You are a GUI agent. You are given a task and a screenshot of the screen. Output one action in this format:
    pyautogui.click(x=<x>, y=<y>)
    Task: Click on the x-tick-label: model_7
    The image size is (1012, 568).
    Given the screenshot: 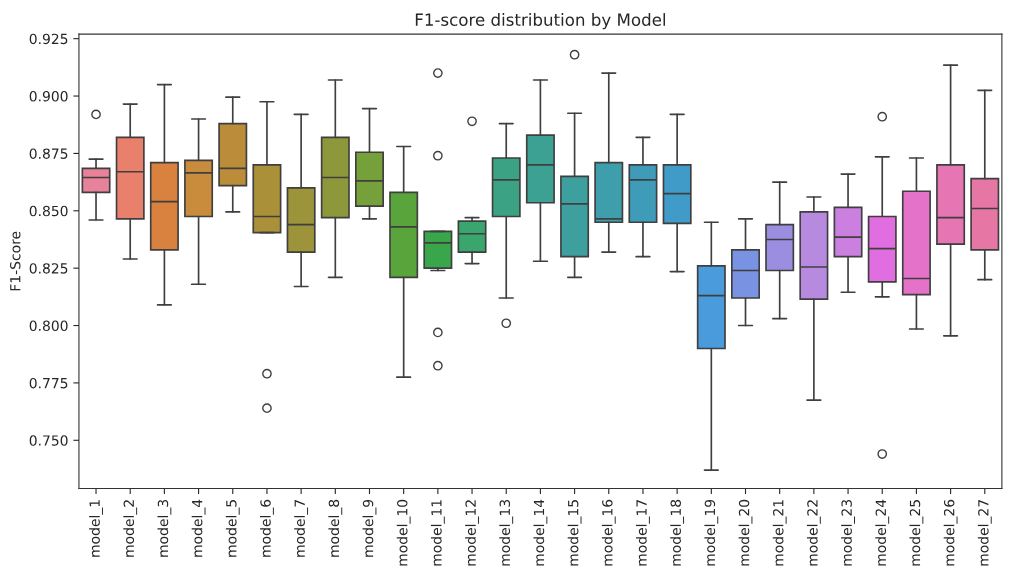 What is the action you would take?
    pyautogui.click(x=301, y=528)
    